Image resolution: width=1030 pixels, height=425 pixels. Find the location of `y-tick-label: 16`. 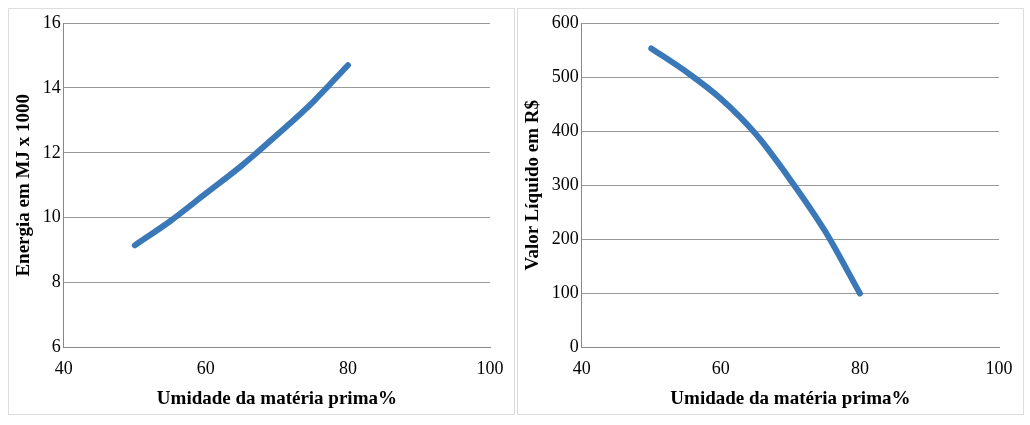

y-tick-label: 16 is located at coordinates (51, 21).